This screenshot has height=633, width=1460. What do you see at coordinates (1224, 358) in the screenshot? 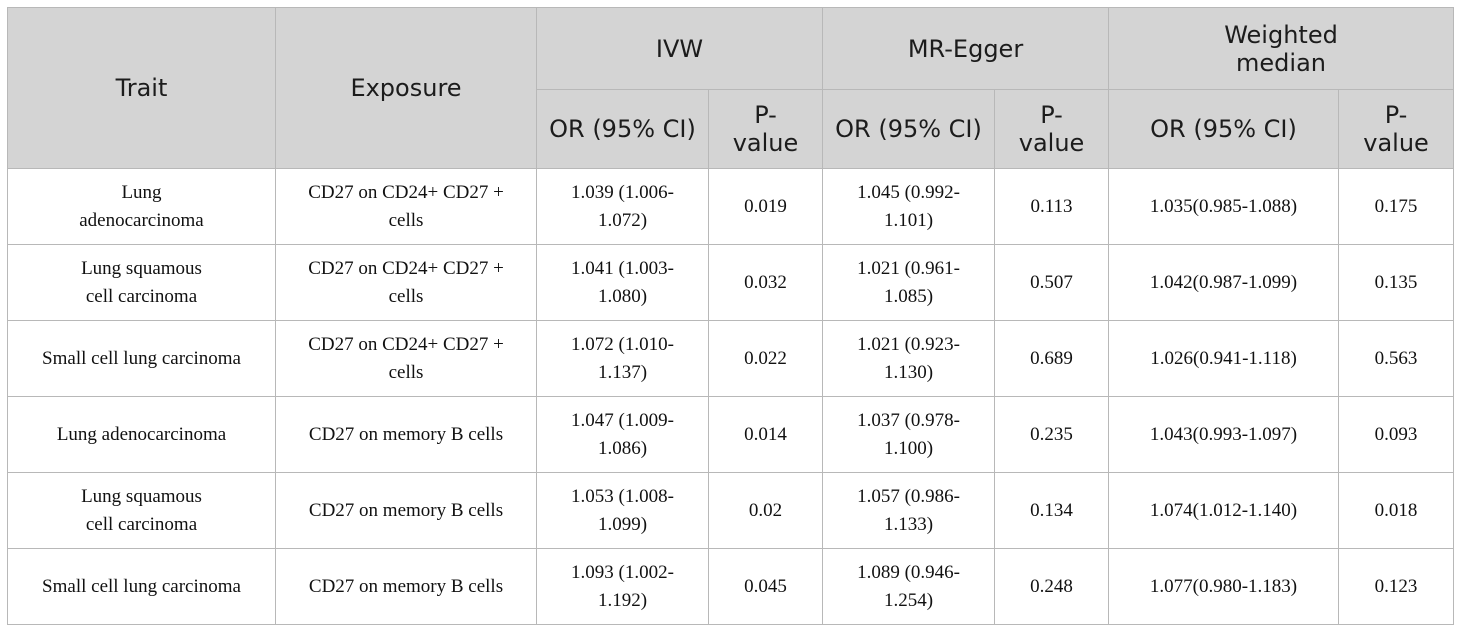
I see `cell-wm-or: 1.026(0.941-1.118)` at bounding box center [1224, 358].